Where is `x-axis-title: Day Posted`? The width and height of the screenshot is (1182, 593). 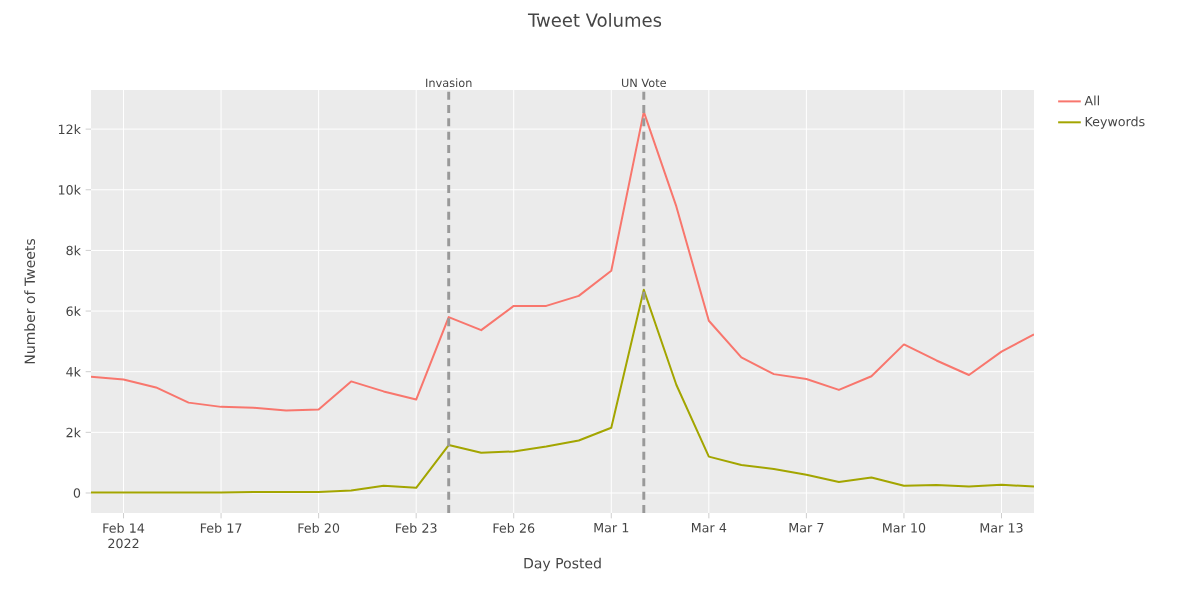
x-axis-title: Day Posted is located at coordinates (562, 564).